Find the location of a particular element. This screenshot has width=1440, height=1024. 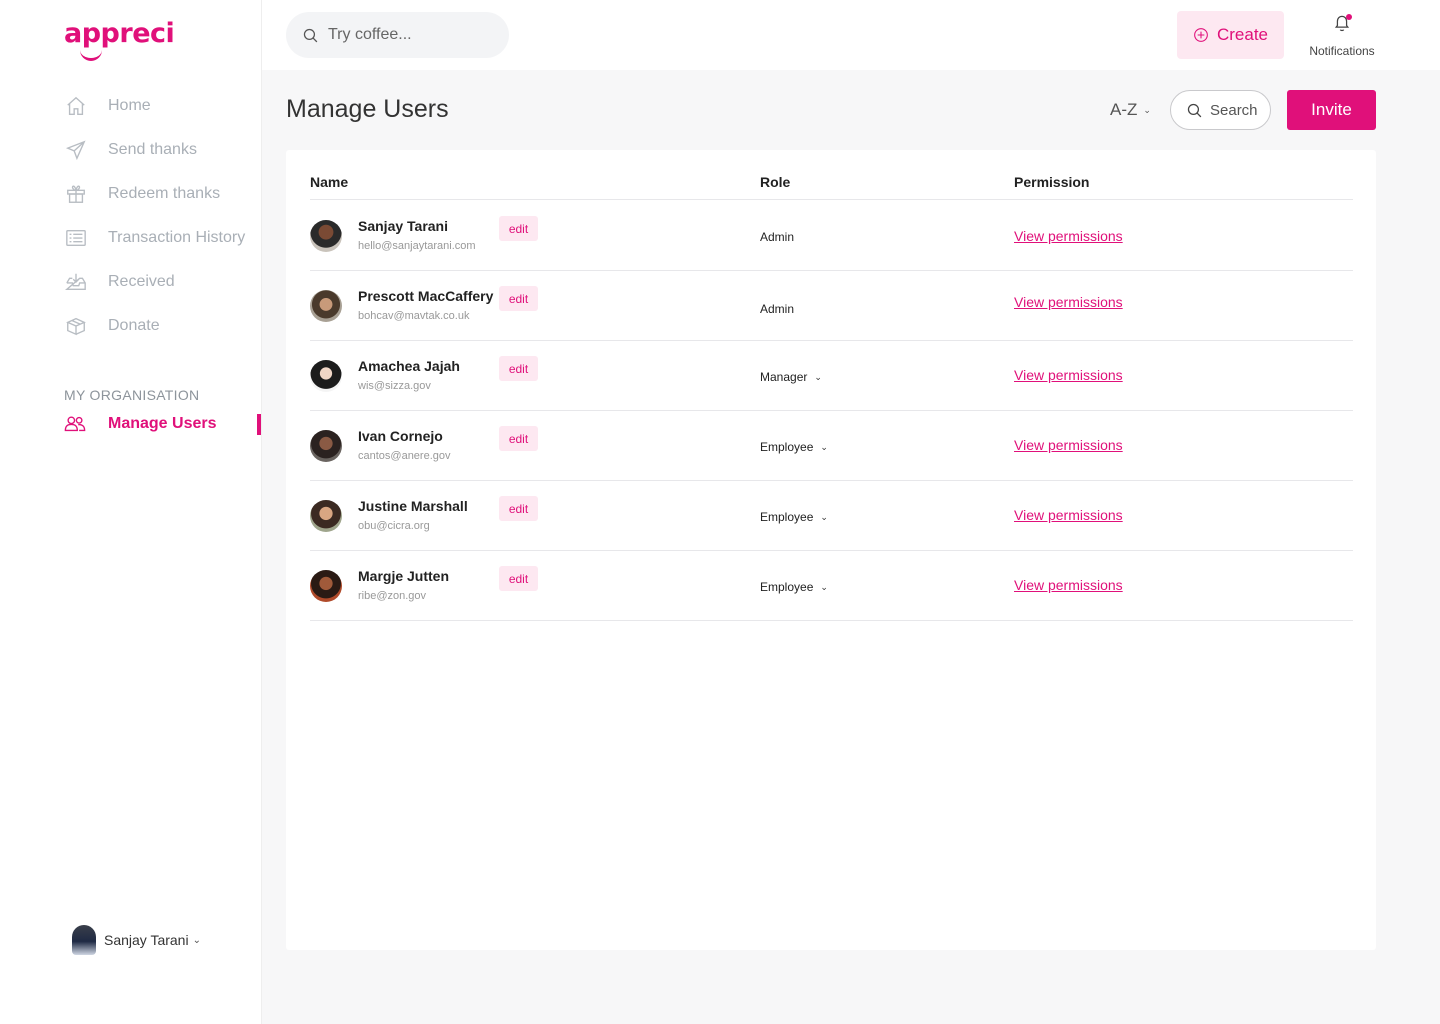

sidebar-item-donate: Donate is located at coordinates (163, 326).